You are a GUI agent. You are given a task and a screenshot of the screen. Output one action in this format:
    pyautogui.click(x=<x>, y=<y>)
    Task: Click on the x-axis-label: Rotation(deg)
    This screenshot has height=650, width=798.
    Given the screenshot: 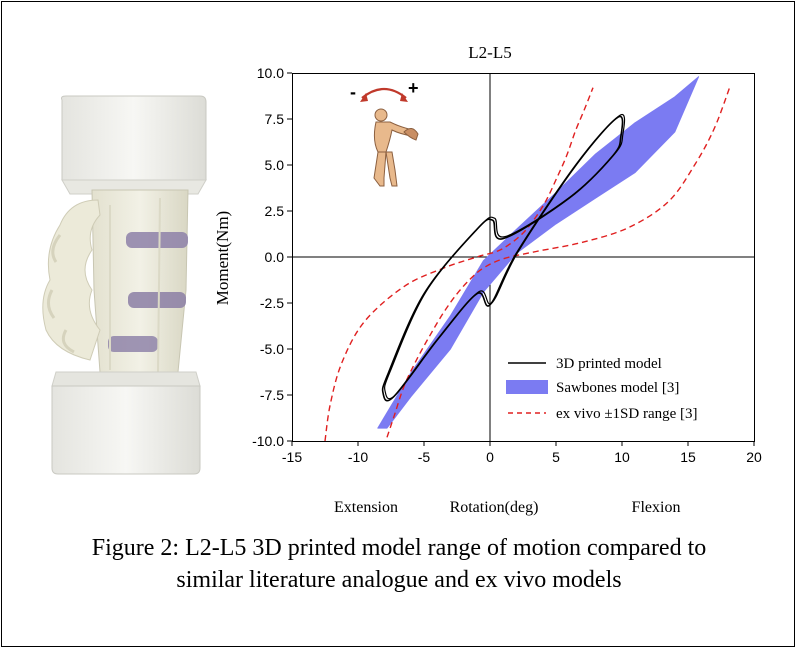 What is the action you would take?
    pyautogui.click(x=494, y=507)
    